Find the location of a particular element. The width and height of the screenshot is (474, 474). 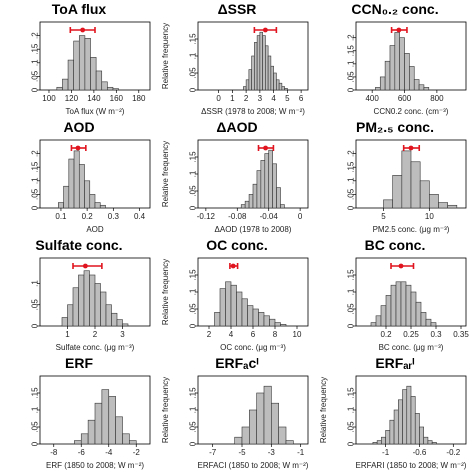

x-tick-label: 0.3 is located at coordinates (436, 334).